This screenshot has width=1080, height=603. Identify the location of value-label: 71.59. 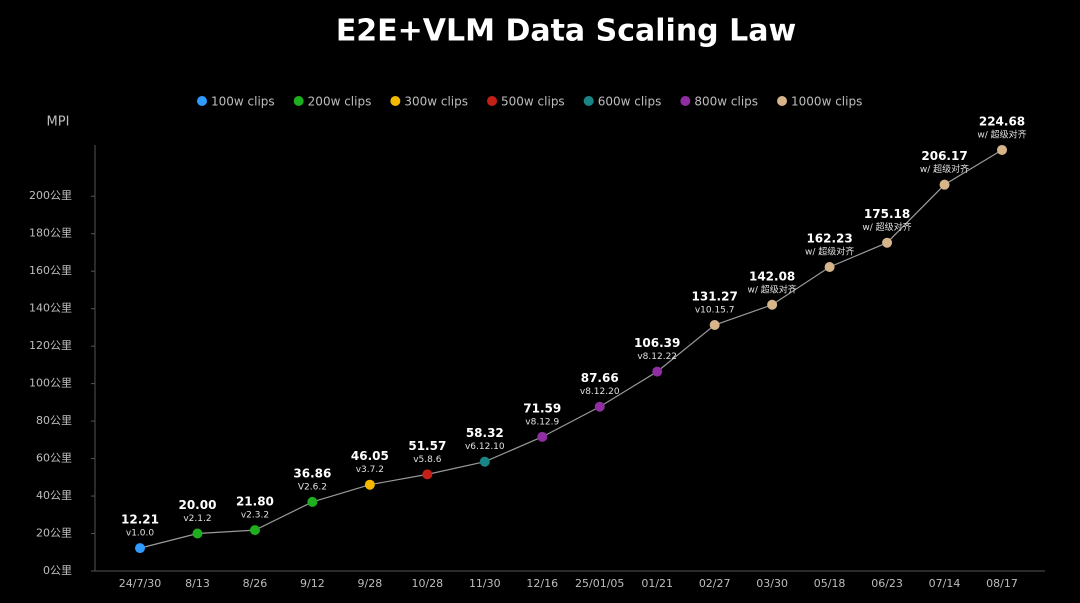
(542, 408).